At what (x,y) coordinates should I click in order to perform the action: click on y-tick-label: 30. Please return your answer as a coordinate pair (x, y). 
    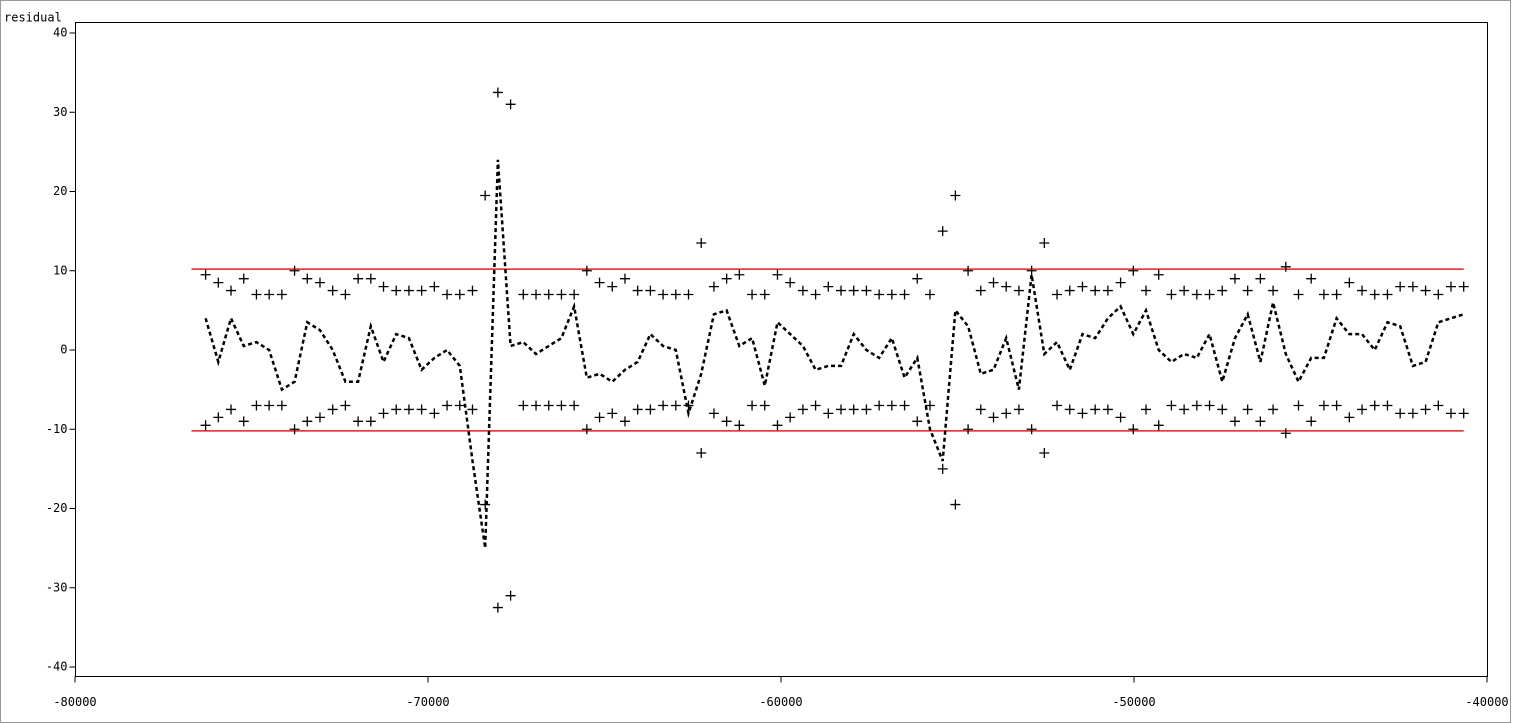
    Looking at the image, I should click on (60, 112).